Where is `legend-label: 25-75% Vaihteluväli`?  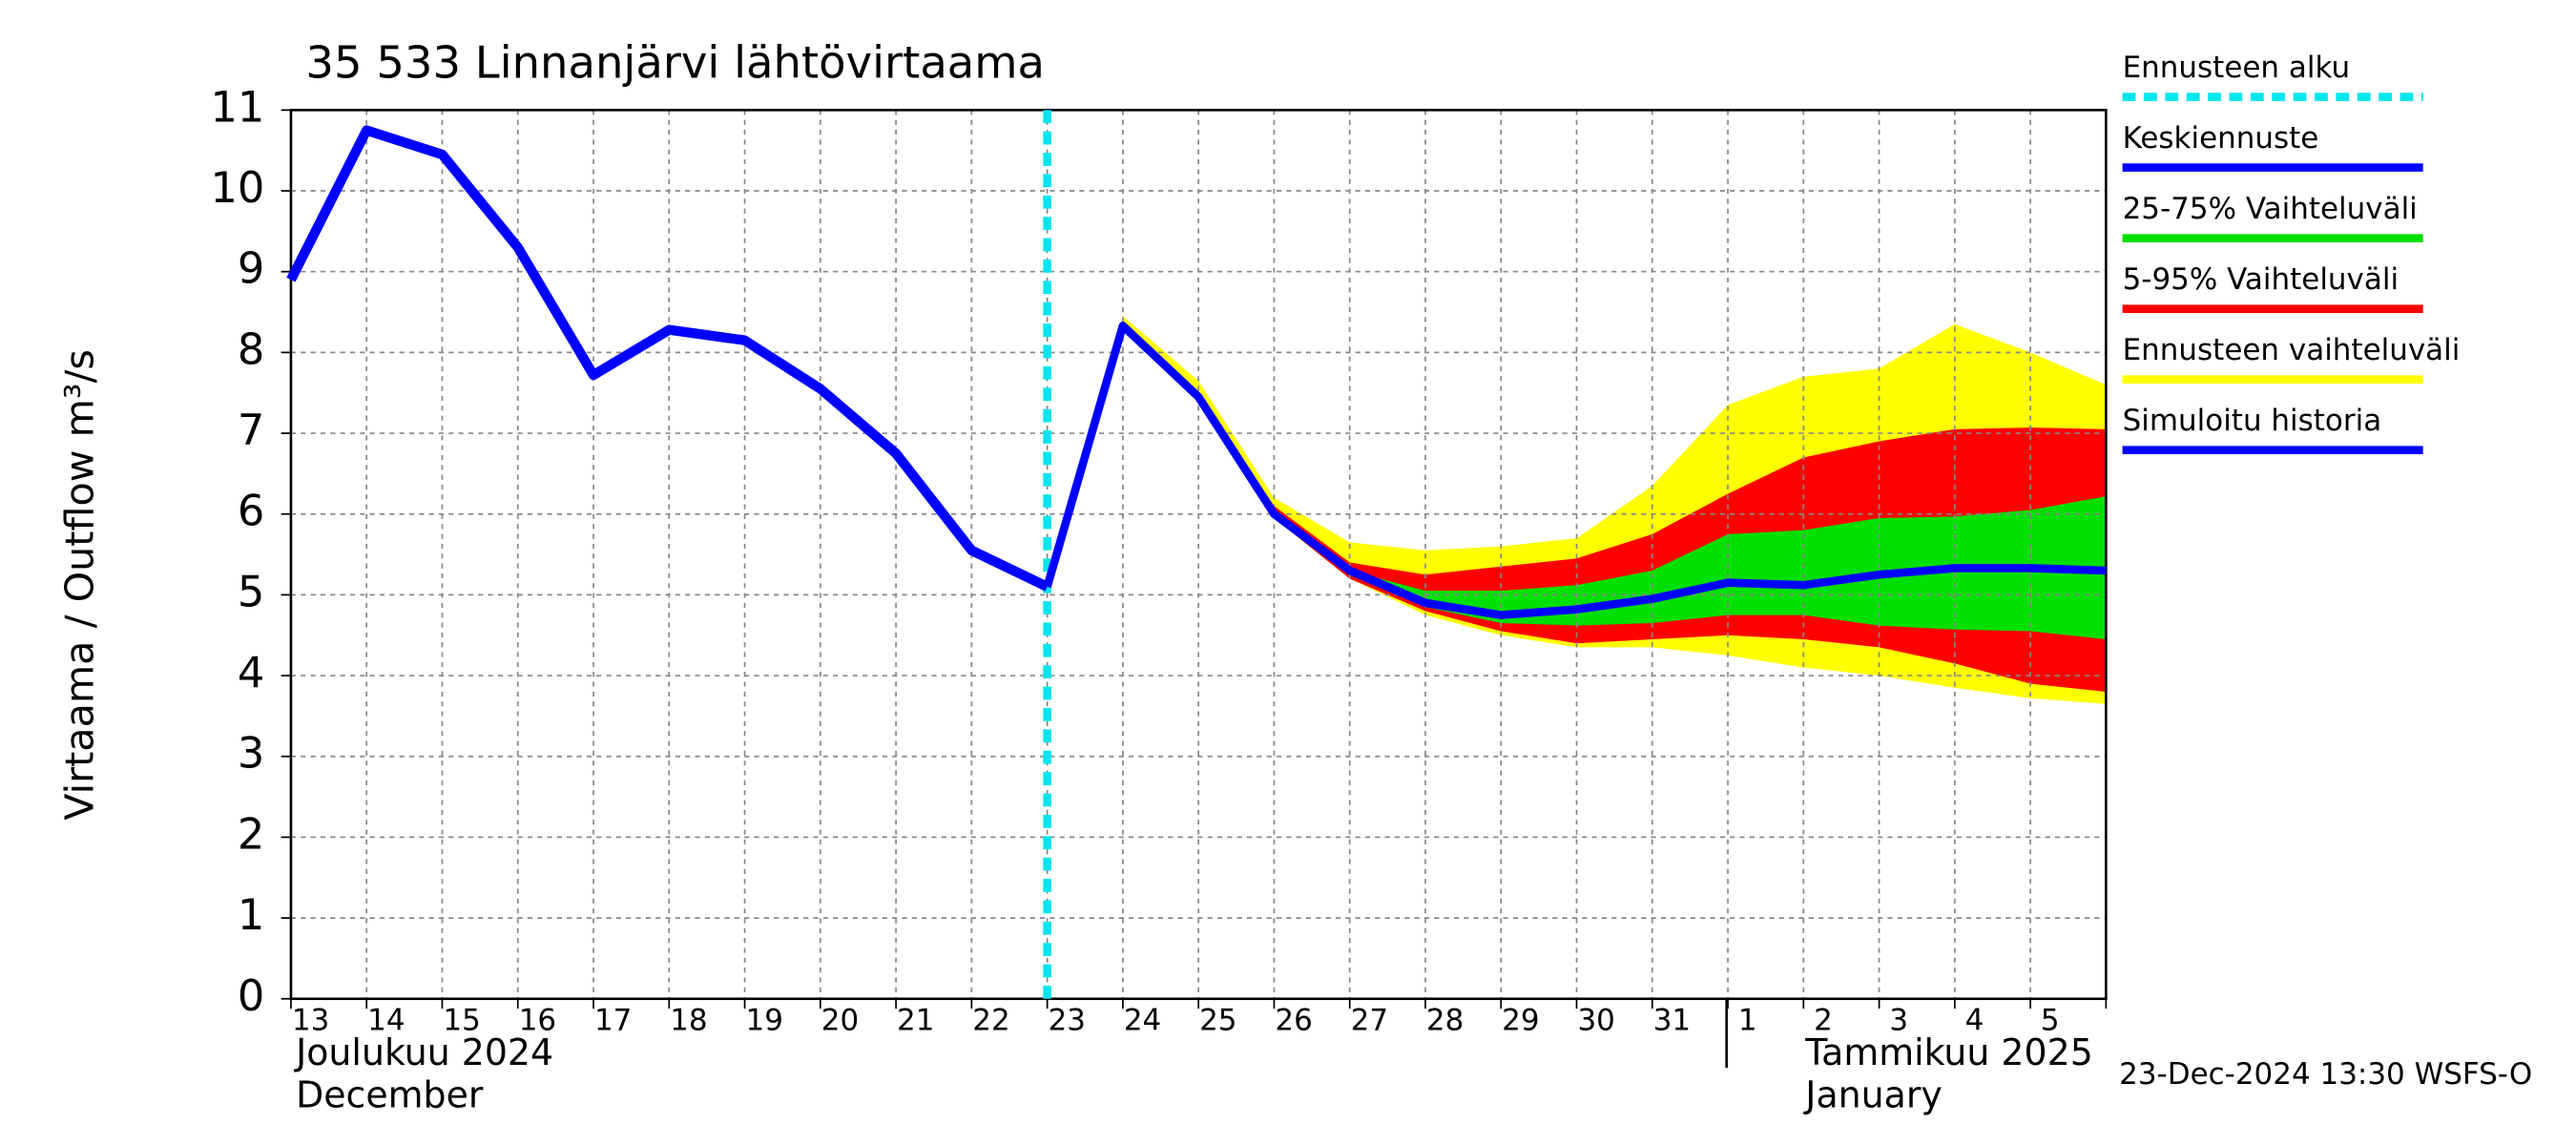
legend-label: 25-75% Vaihteluväli is located at coordinates (2270, 209).